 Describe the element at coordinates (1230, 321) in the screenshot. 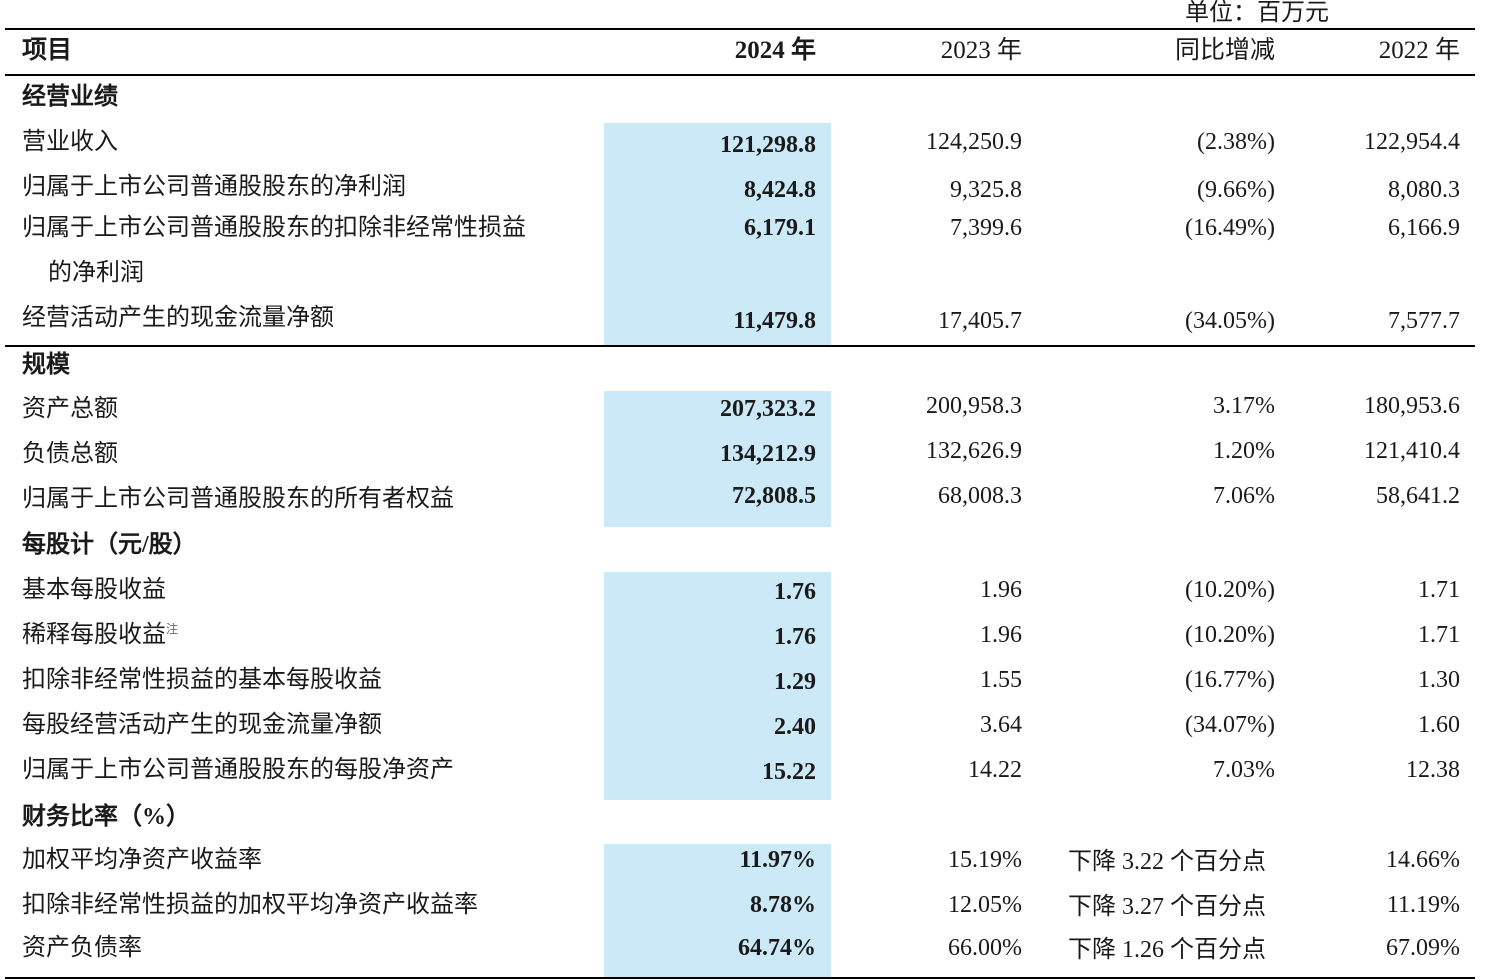

I see `value-yoy: (34.05%)` at that location.